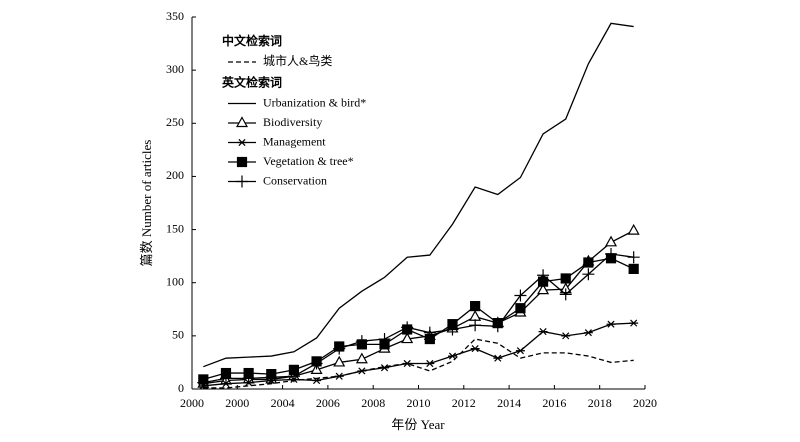  I want to click on x-tick-label: 2012, so click(464, 403).